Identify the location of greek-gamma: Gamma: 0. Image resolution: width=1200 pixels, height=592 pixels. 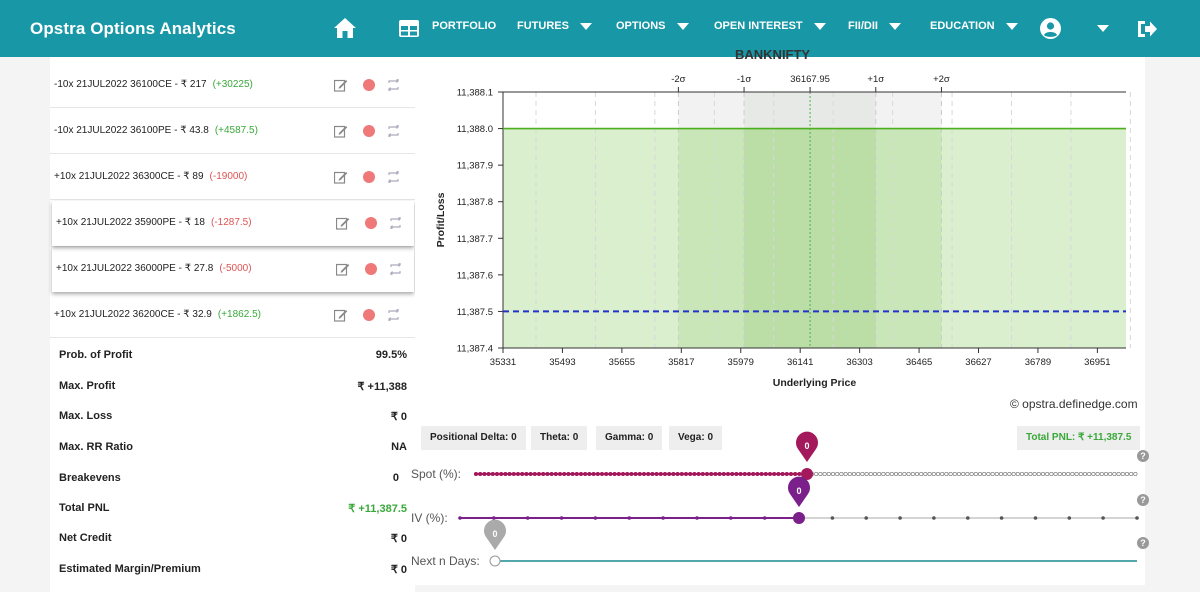
(629, 438).